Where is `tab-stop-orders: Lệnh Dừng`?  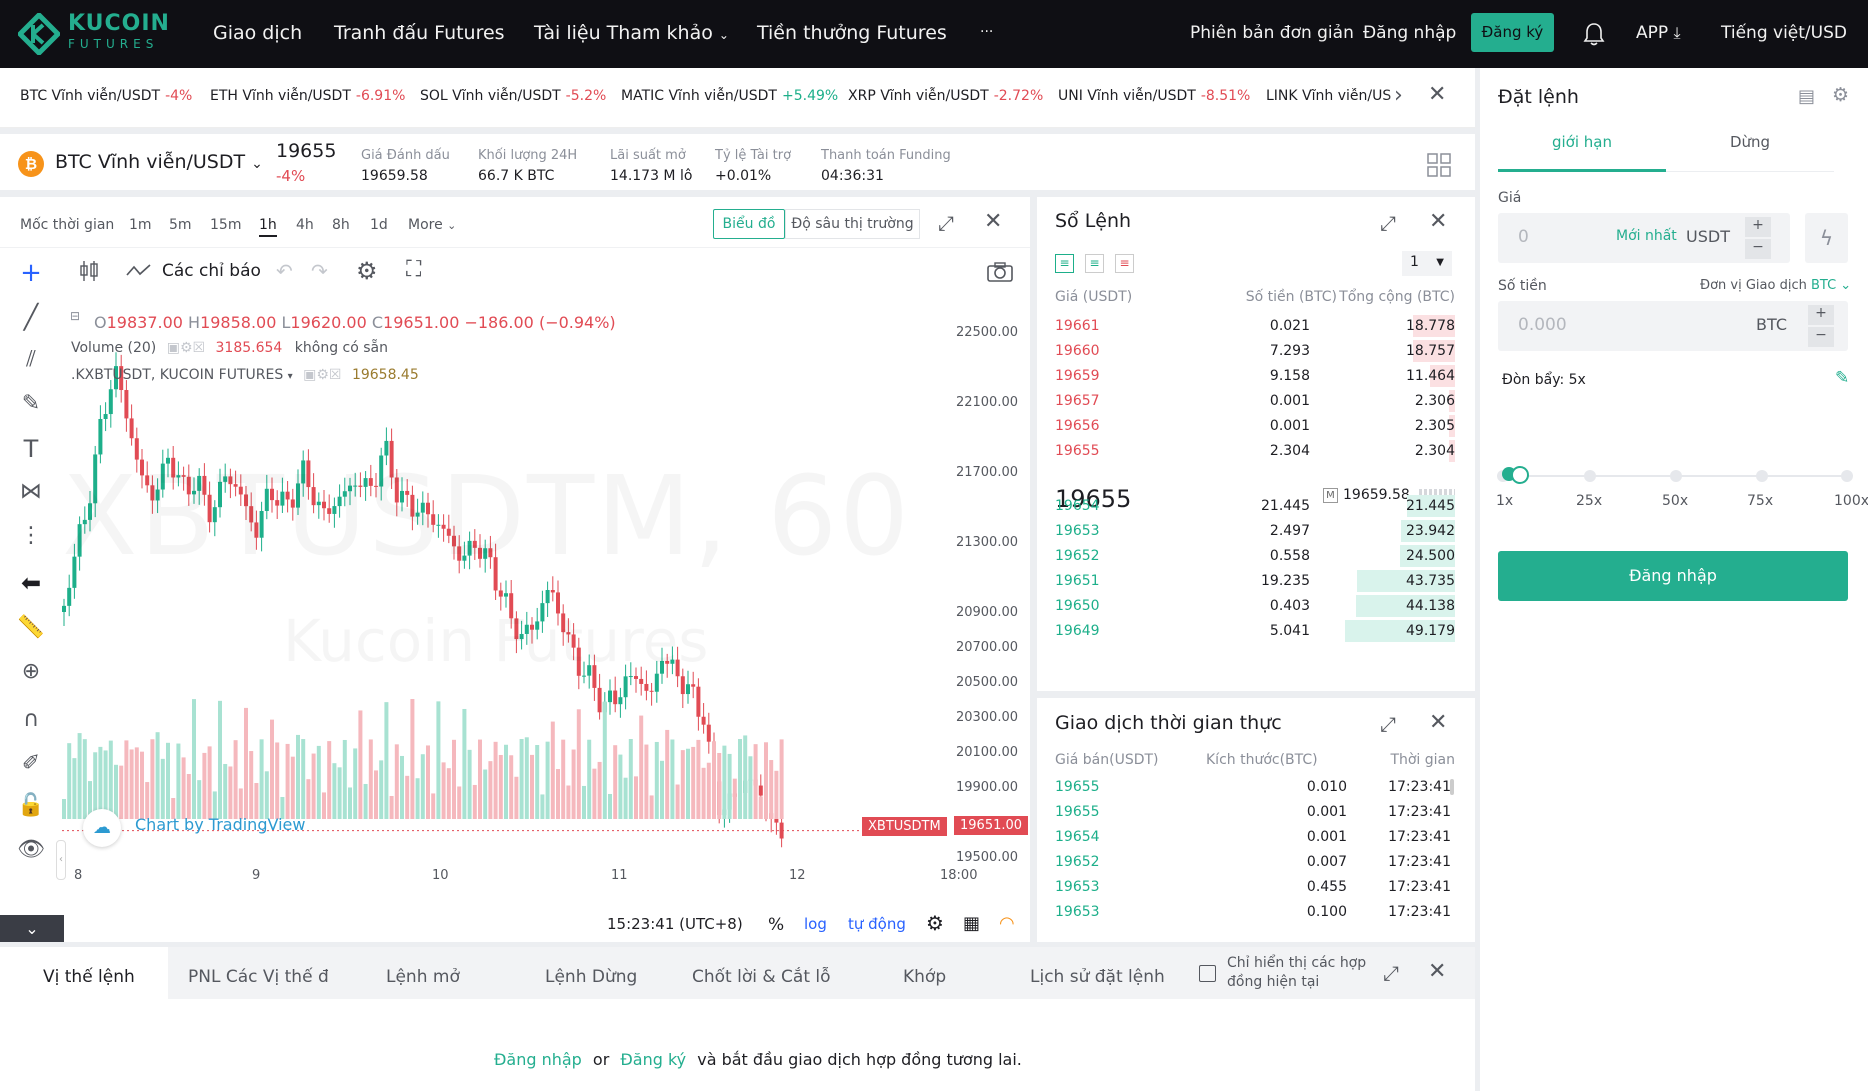 tab-stop-orders: Lệnh Dừng is located at coordinates (591, 977).